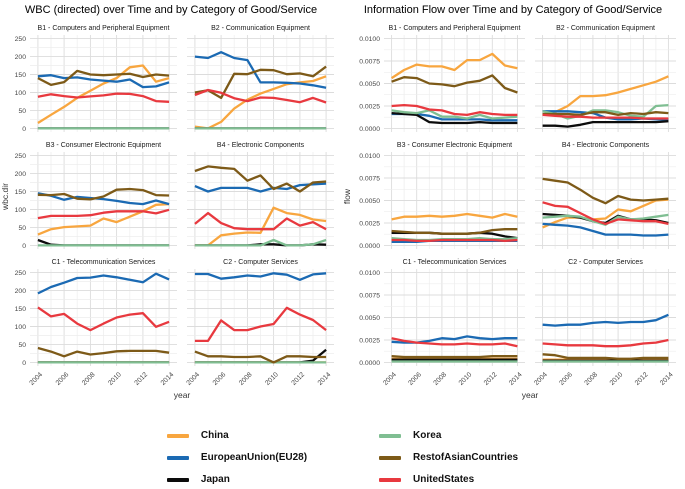  Describe the element at coordinates (605, 124) in the screenshot. I see `series-line-japan` at that location.